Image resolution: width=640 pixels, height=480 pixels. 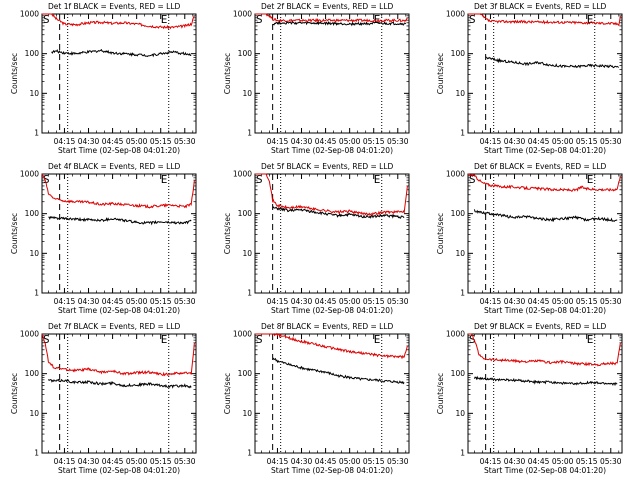 What do you see at coordinates (327, 326) in the screenshot?
I see `chart-title: Det 8f BLACK = Events, RED = LLD` at bounding box center [327, 326].